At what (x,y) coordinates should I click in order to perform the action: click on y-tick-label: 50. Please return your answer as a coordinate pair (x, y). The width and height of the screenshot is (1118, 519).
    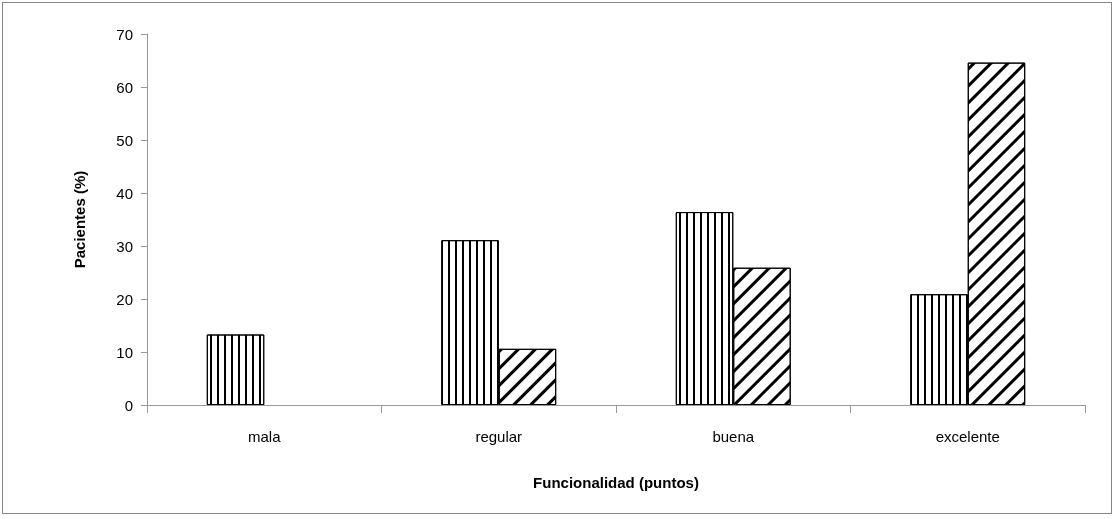
    Looking at the image, I should click on (124, 140).